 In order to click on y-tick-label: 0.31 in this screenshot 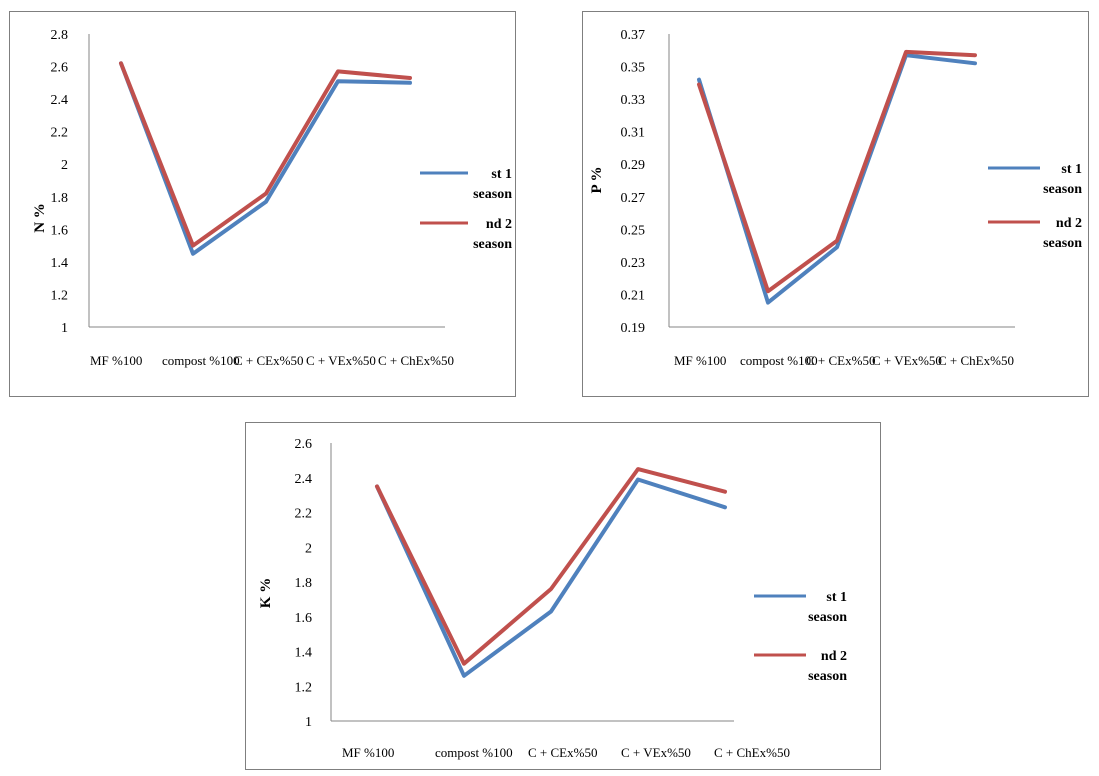, I will do `click(633, 133)`.